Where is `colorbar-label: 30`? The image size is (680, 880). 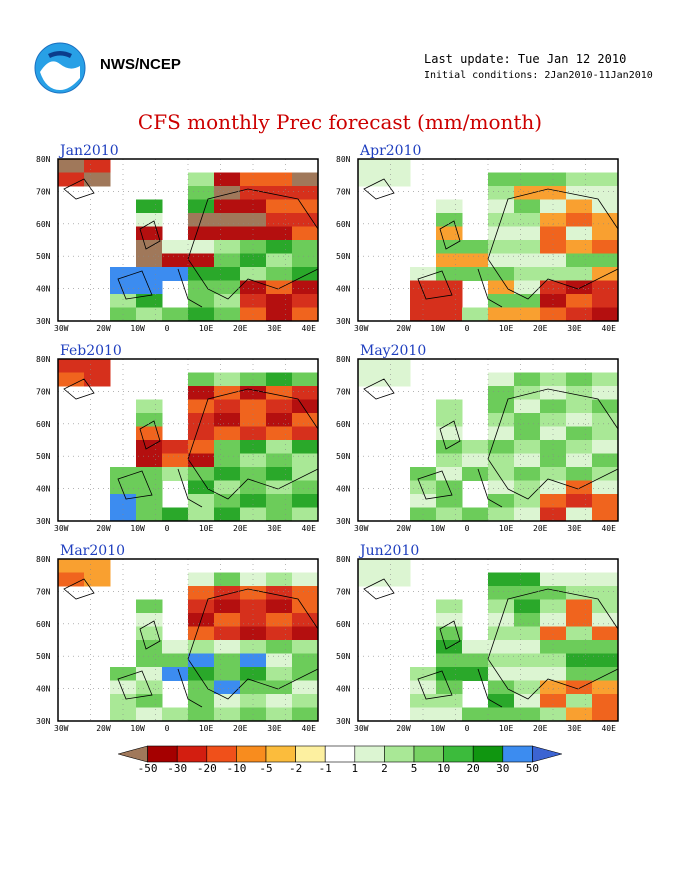 colorbar-label: 30 is located at coordinates (503, 768).